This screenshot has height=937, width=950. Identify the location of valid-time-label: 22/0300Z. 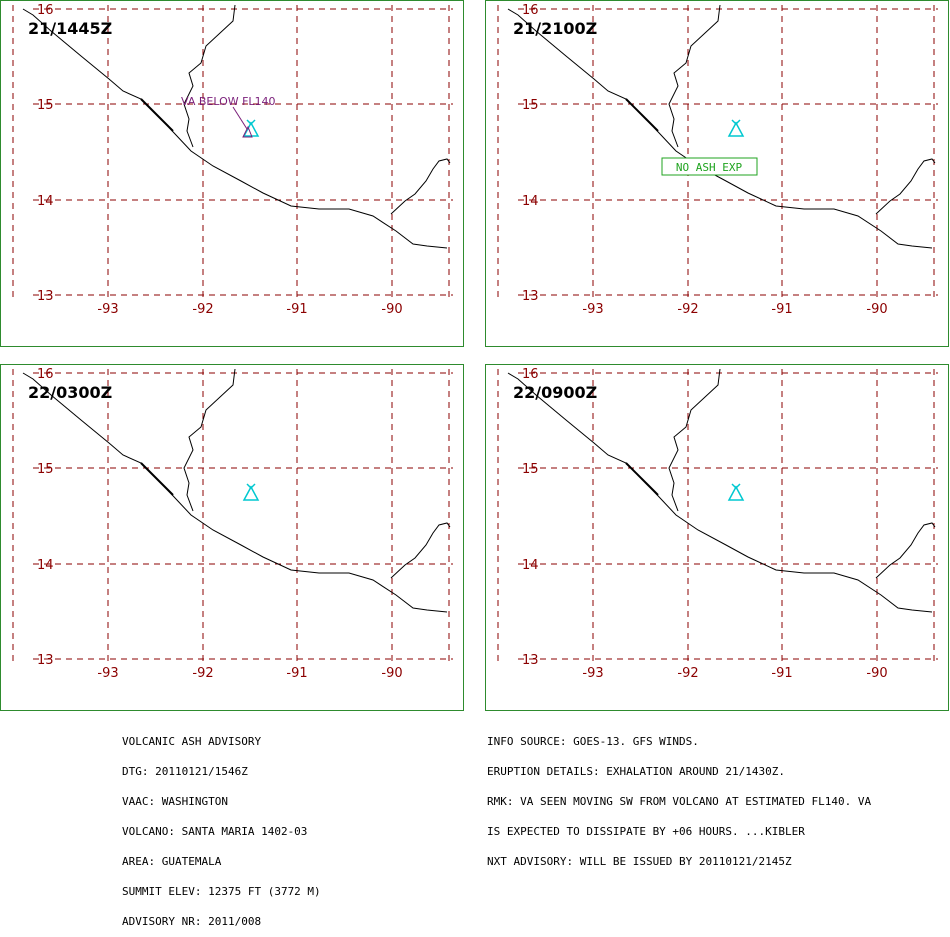
(70, 392).